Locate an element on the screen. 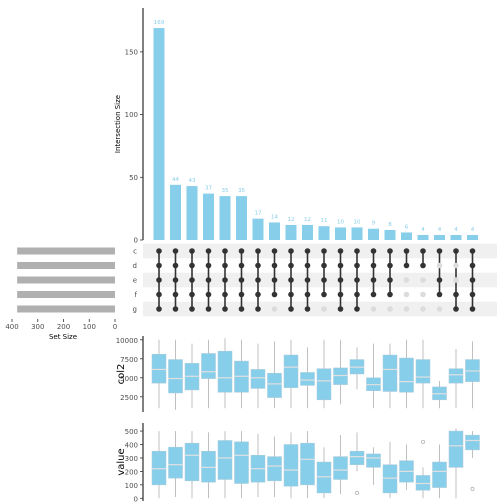  col2-y-tick-label: 10000 is located at coordinates (127, 341).